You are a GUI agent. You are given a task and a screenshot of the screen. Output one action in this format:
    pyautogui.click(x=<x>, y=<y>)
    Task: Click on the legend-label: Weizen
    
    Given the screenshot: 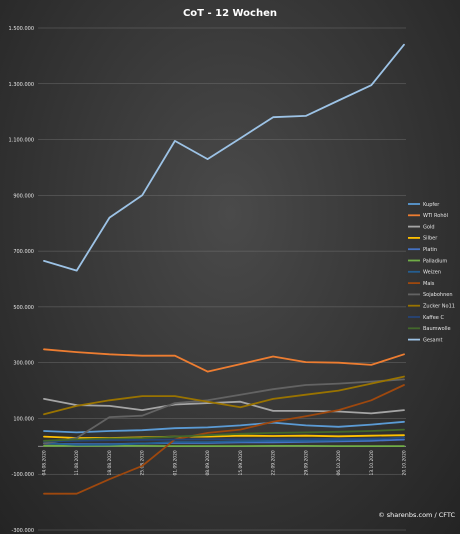 What is the action you would take?
    pyautogui.click(x=432, y=273)
    